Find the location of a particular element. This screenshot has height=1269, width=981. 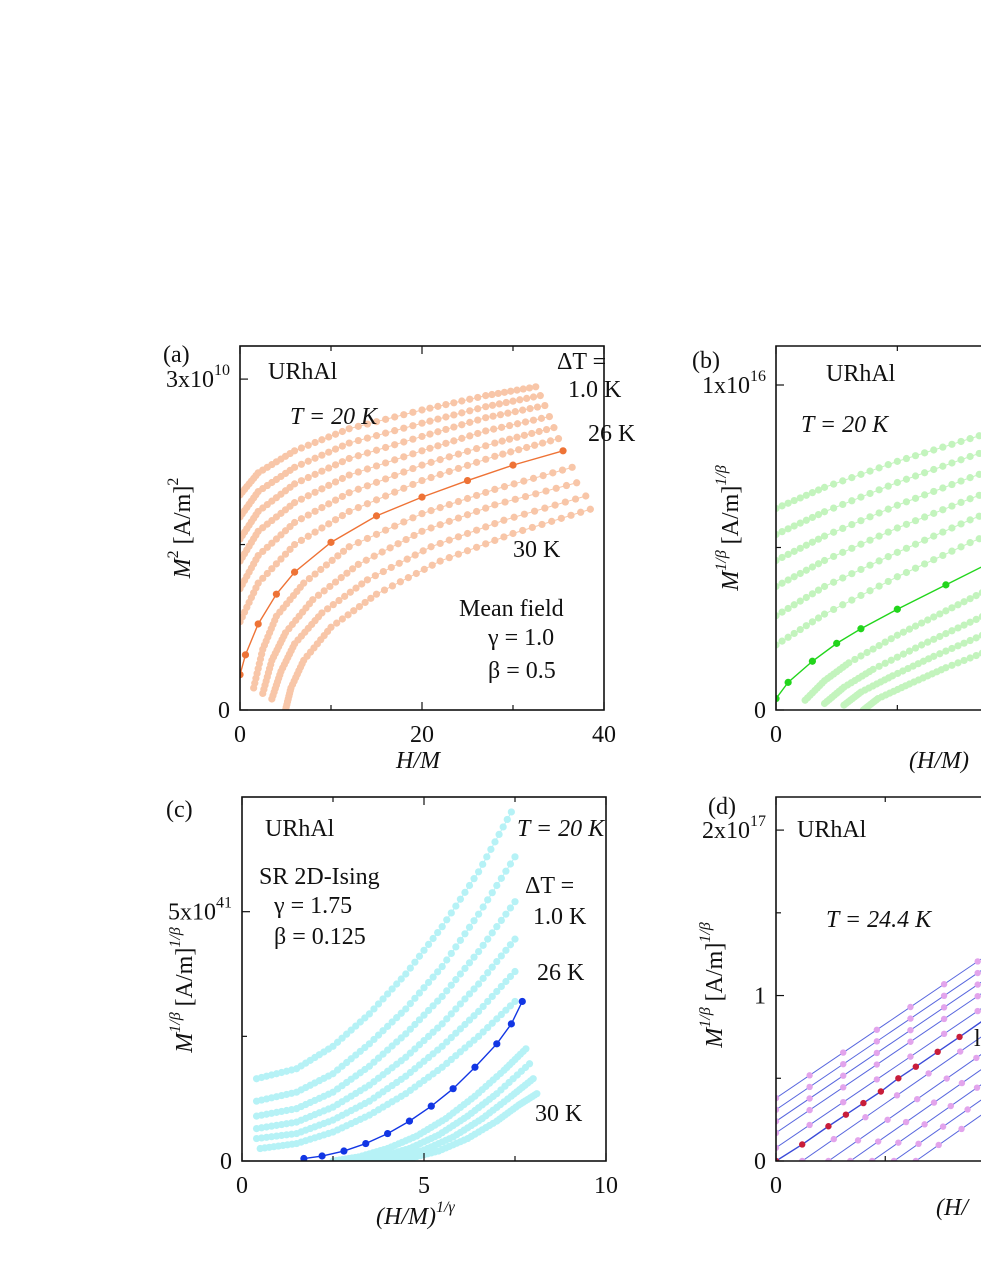

panel-c-xtick-label-0: 0 is located at coordinates (242, 1186).